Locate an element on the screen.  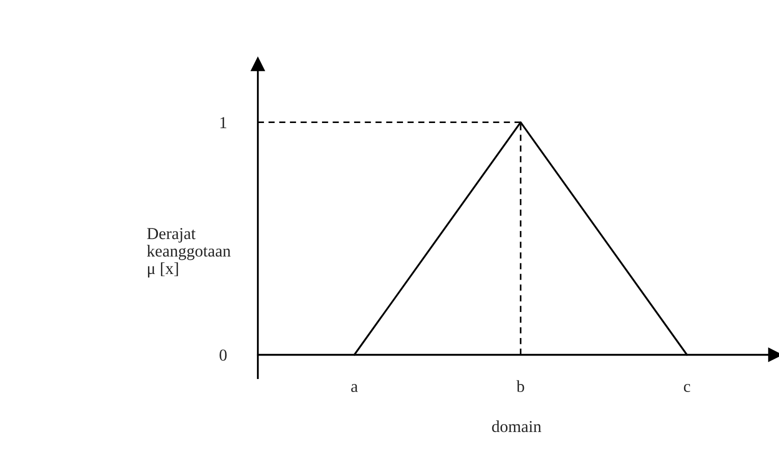
y-tick-label: 0 is located at coordinates (223, 355).